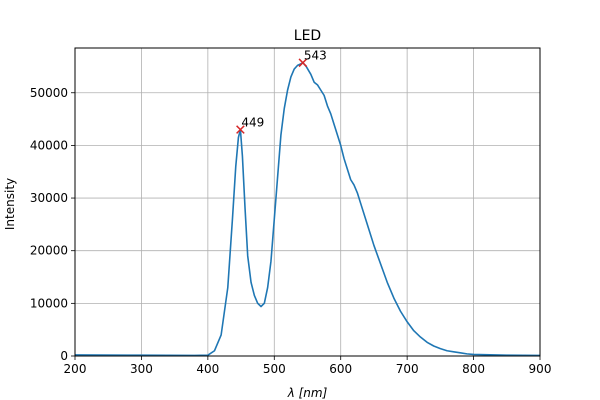 The width and height of the screenshot is (600, 400). Describe the element at coordinates (49, 93) in the screenshot. I see `y-tick-label: 50000` at that location.